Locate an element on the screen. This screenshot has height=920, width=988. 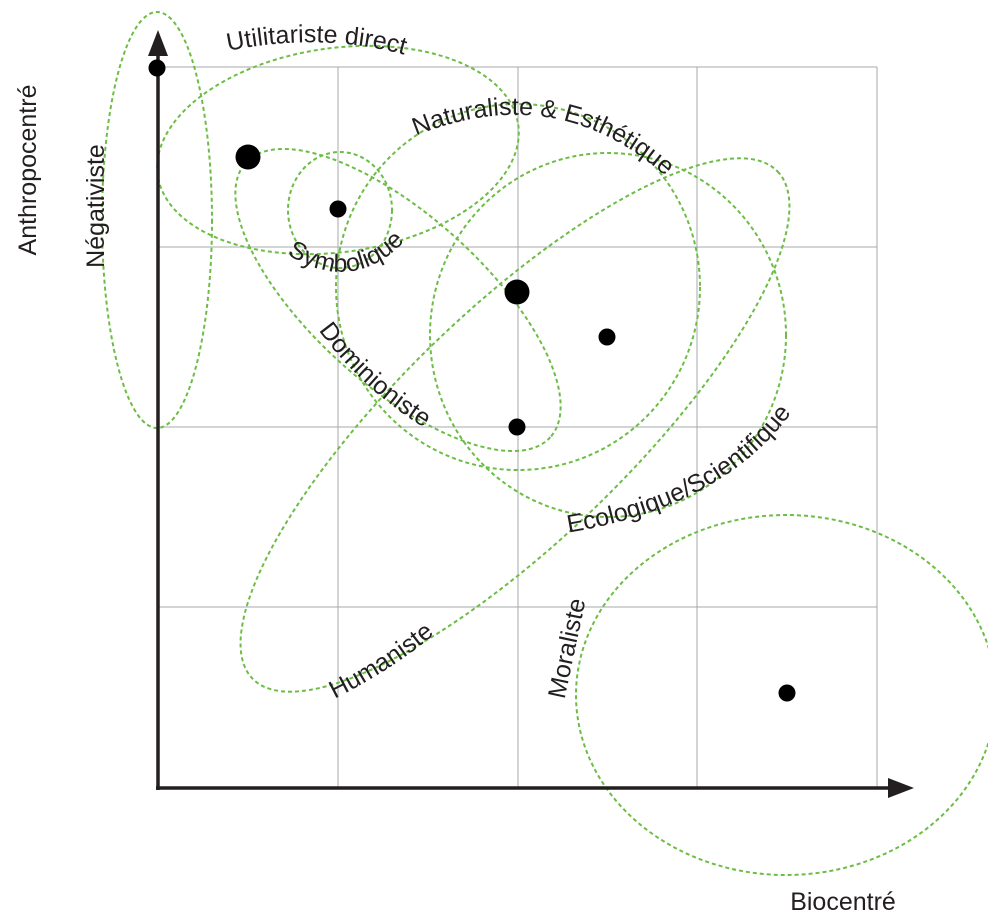
x-axis-arrow is located at coordinates (901, 788).